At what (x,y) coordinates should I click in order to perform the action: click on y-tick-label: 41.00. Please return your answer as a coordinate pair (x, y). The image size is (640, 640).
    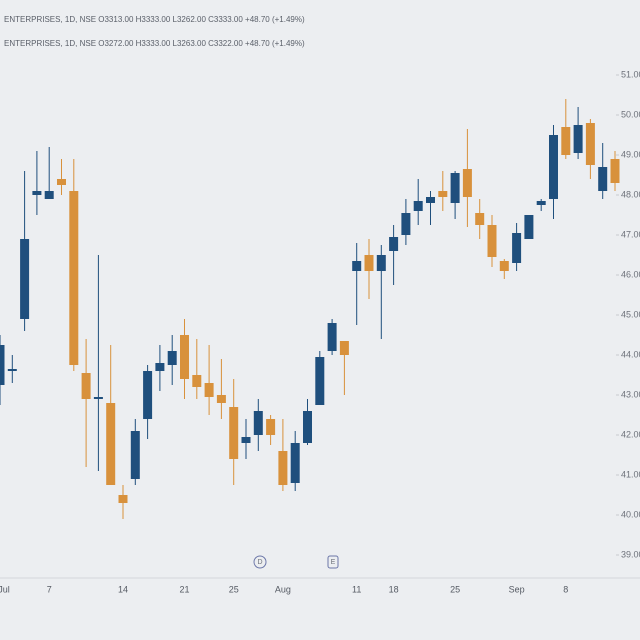
    Looking at the image, I should click on (630, 474).